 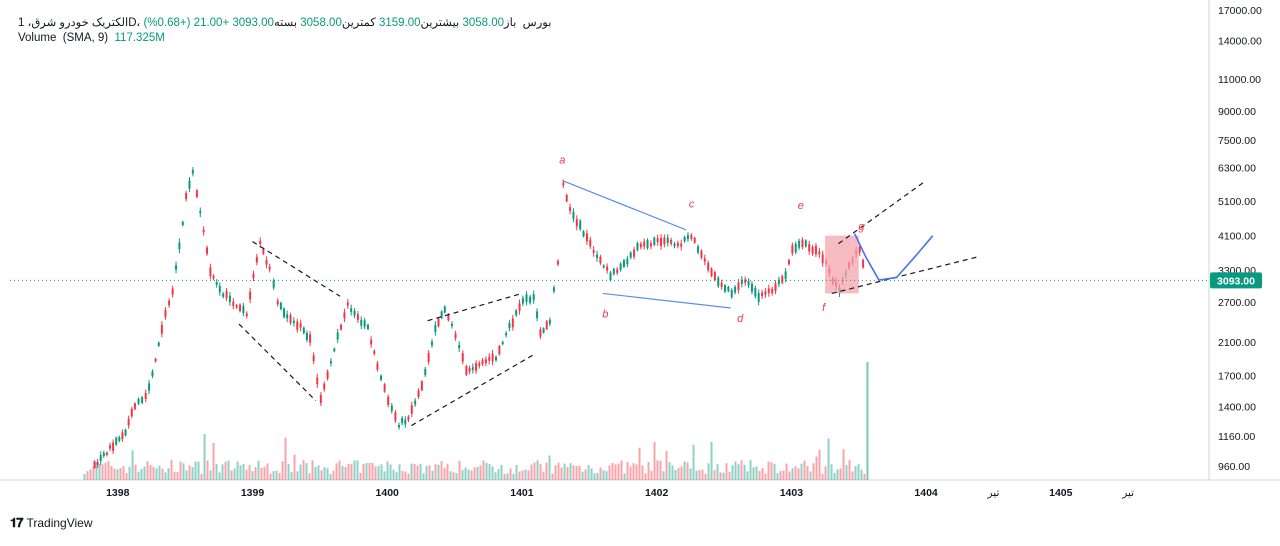 What do you see at coordinates (824, 308) in the screenshot?
I see `wave-label-f: f` at bounding box center [824, 308].